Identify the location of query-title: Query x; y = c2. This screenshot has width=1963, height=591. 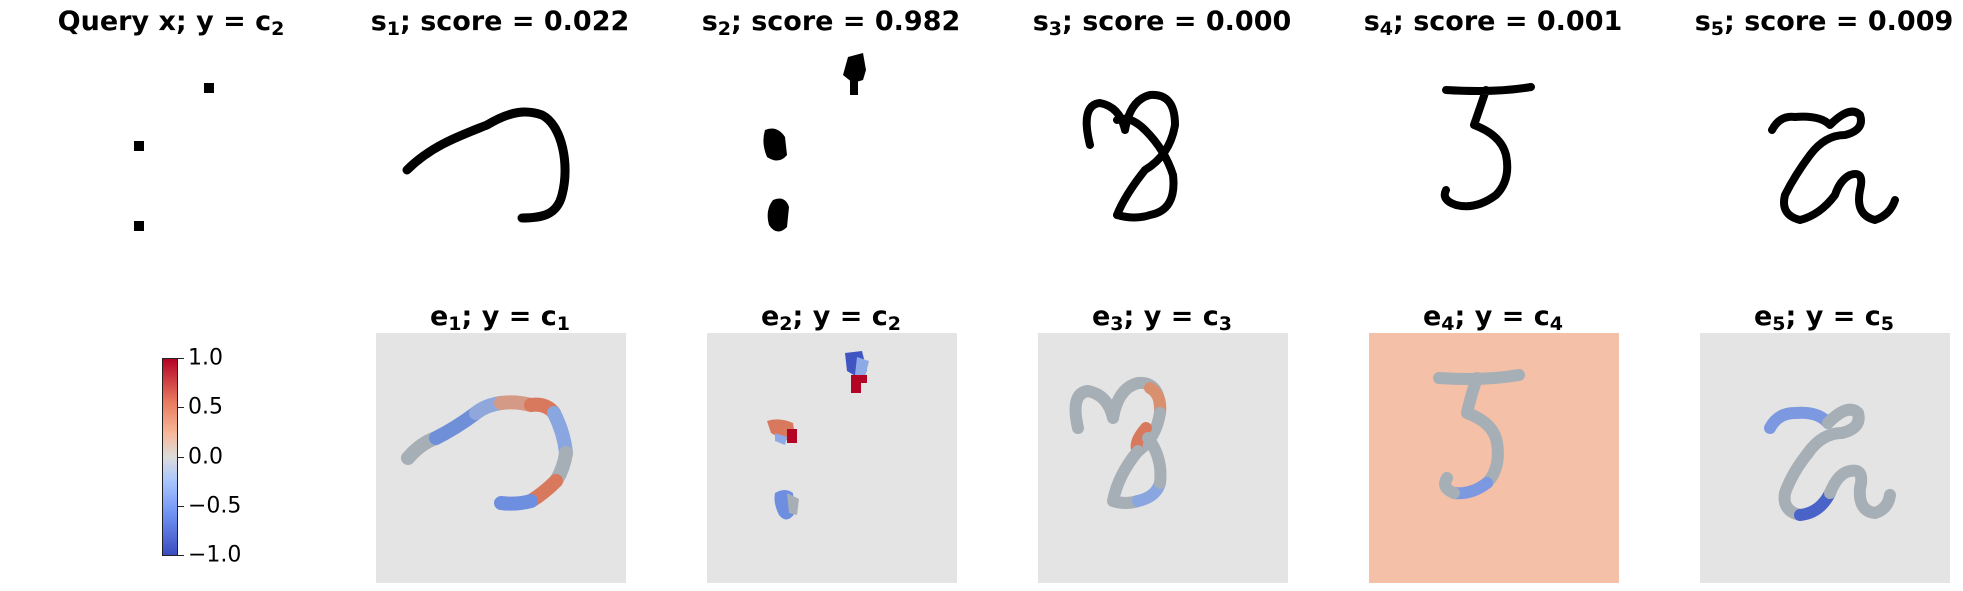
(171, 23).